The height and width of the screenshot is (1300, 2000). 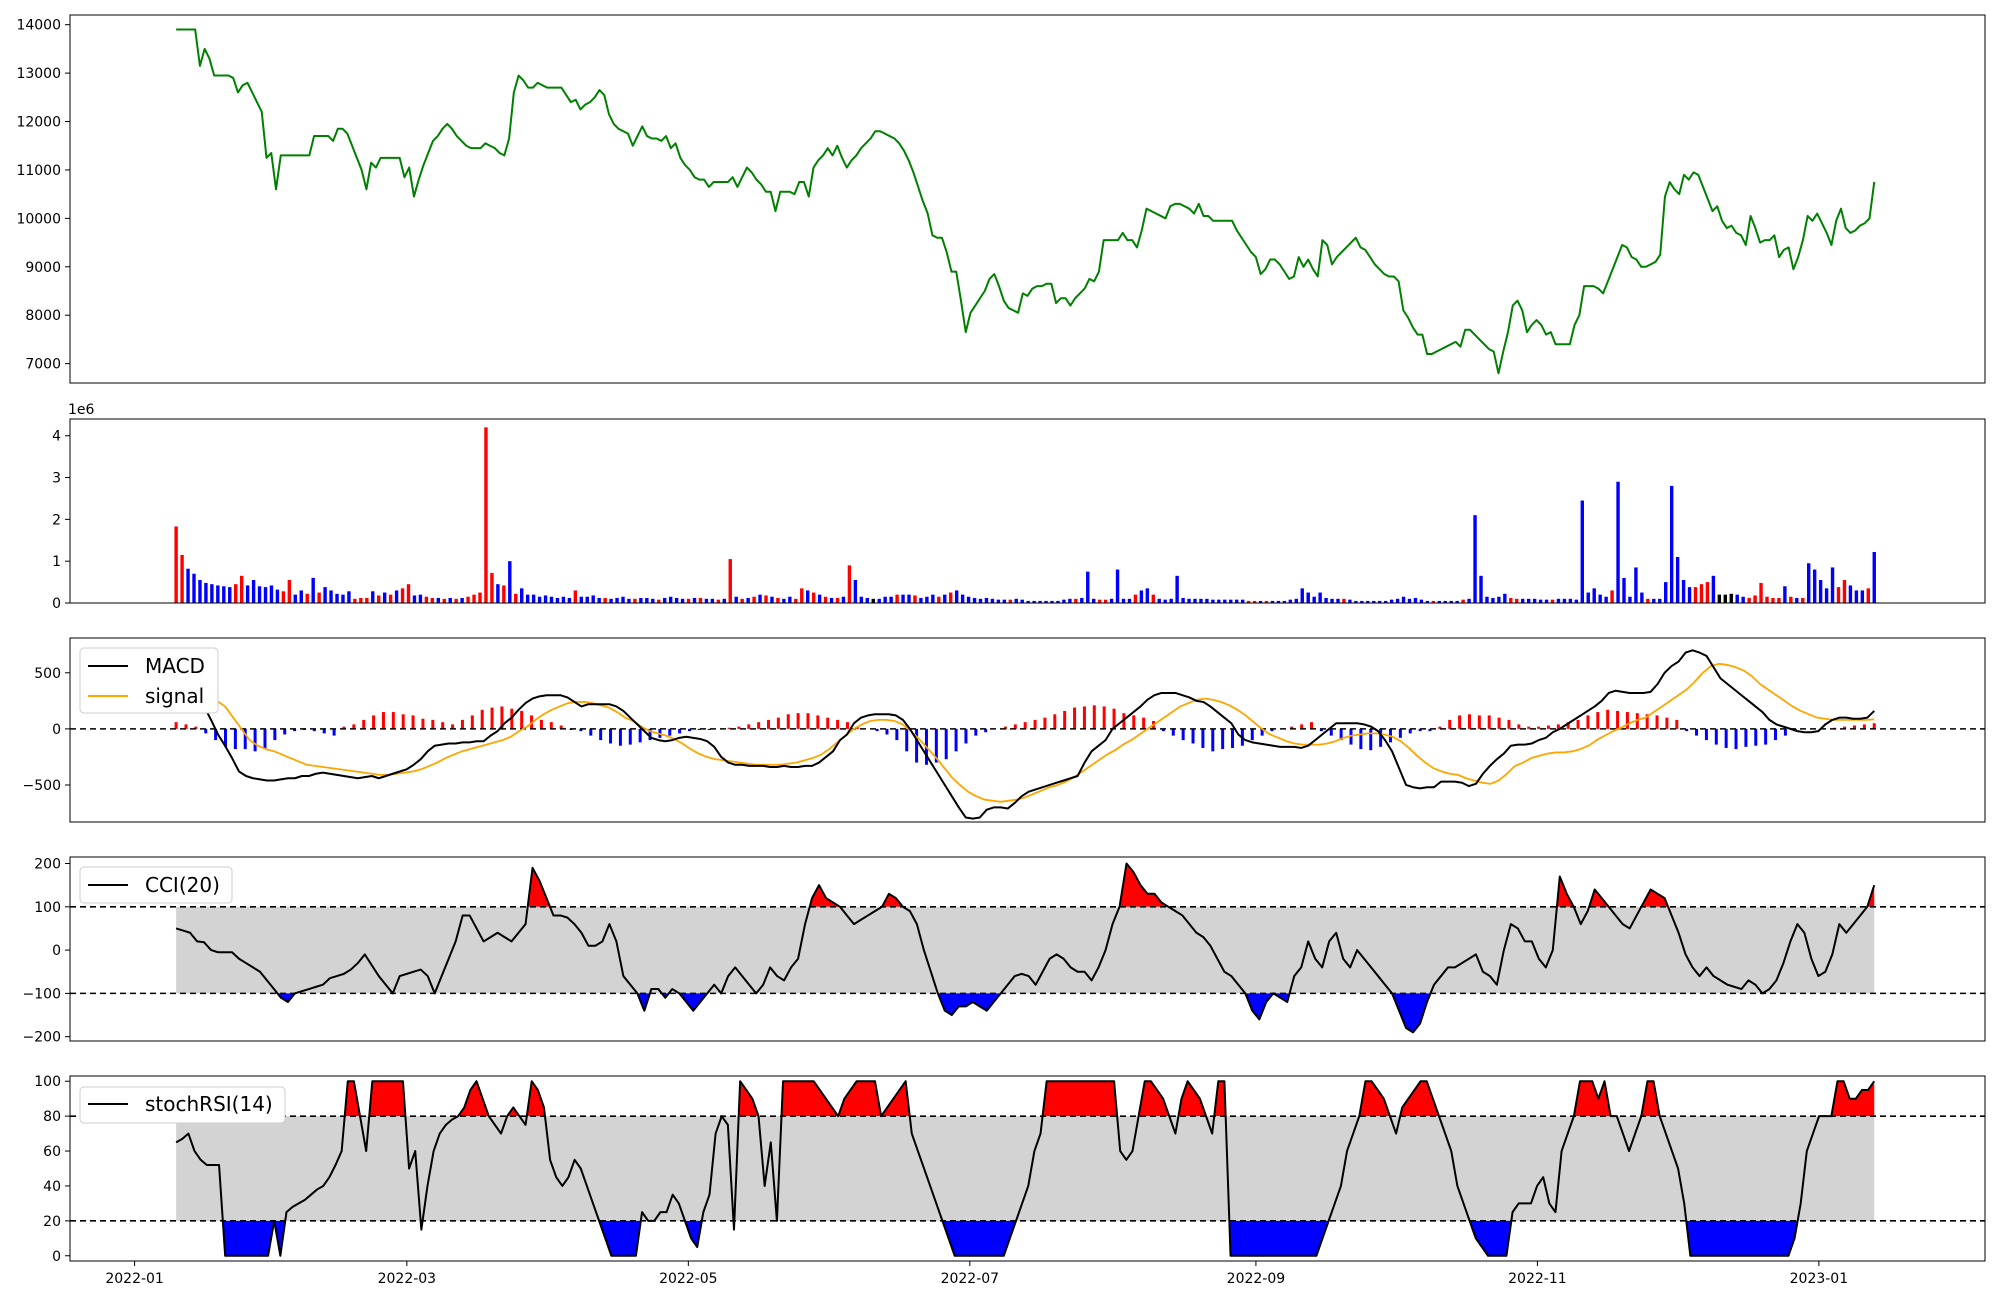 I want to click on xtick-label: 2022-11, so click(x=1537, y=1279).